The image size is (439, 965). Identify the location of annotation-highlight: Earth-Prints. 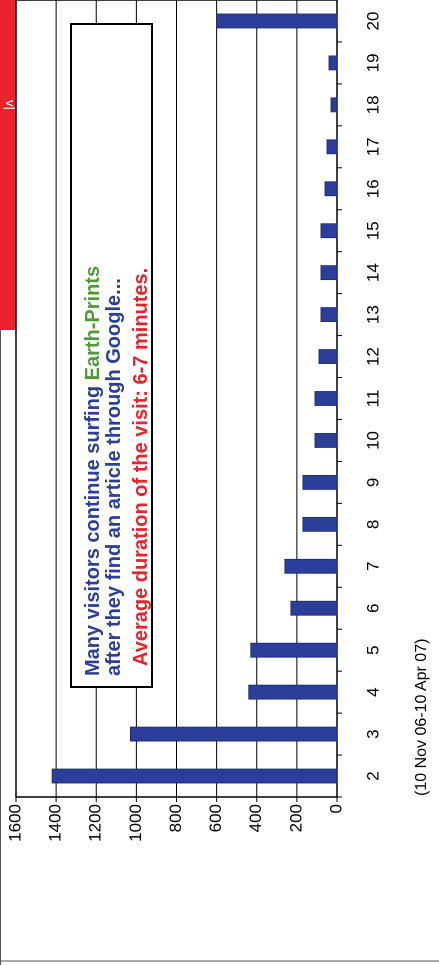
(93, 323).